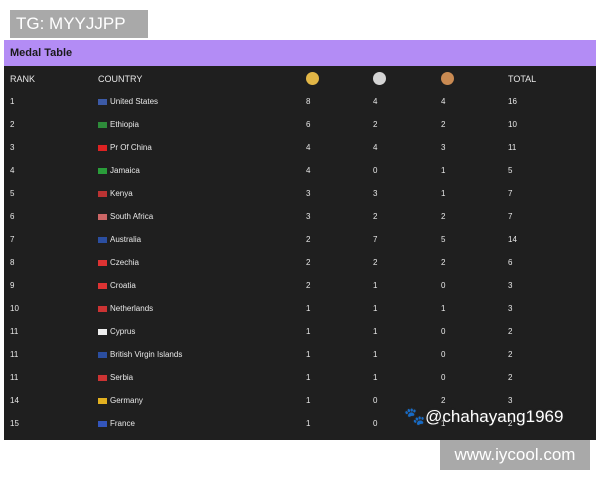 The width and height of the screenshot is (600, 480). I want to click on watermark: TG: MYYJJPP, so click(79, 24).